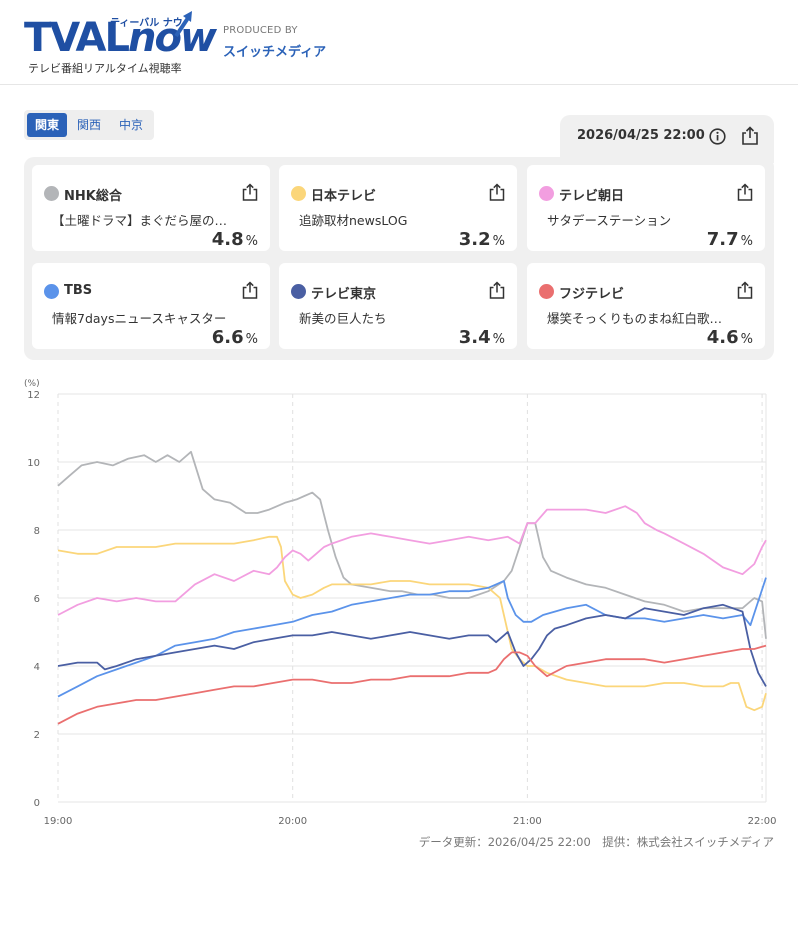  I want to click on tvasahi-color-dot, so click(546, 193).